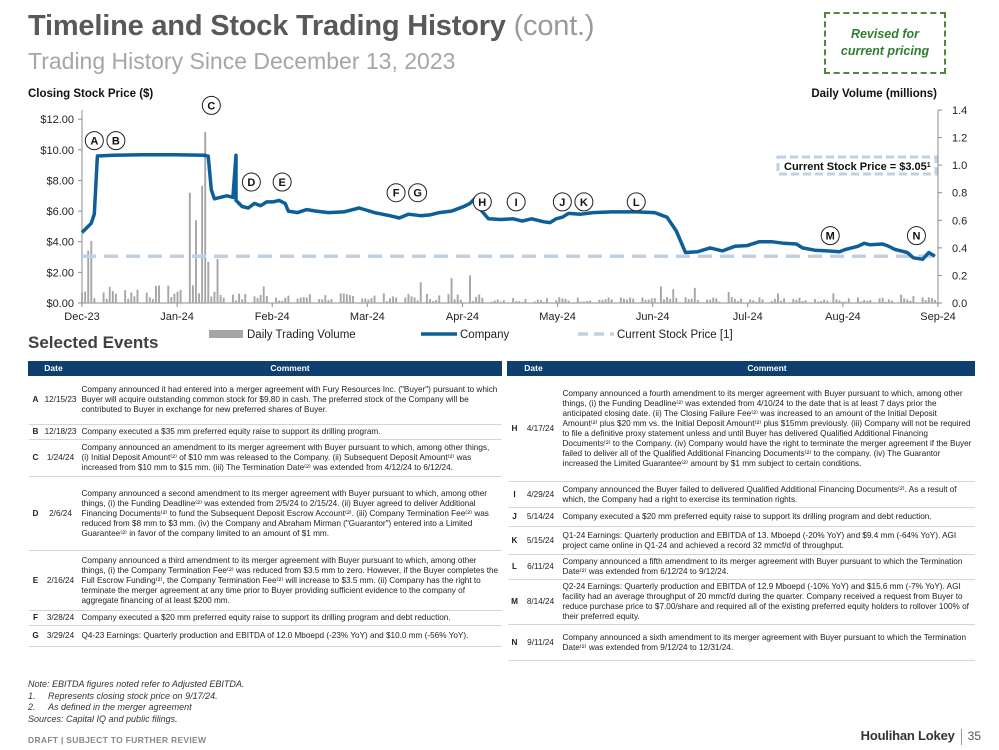 The image size is (999, 750). I want to click on legend-company-label: Company, so click(484, 335).